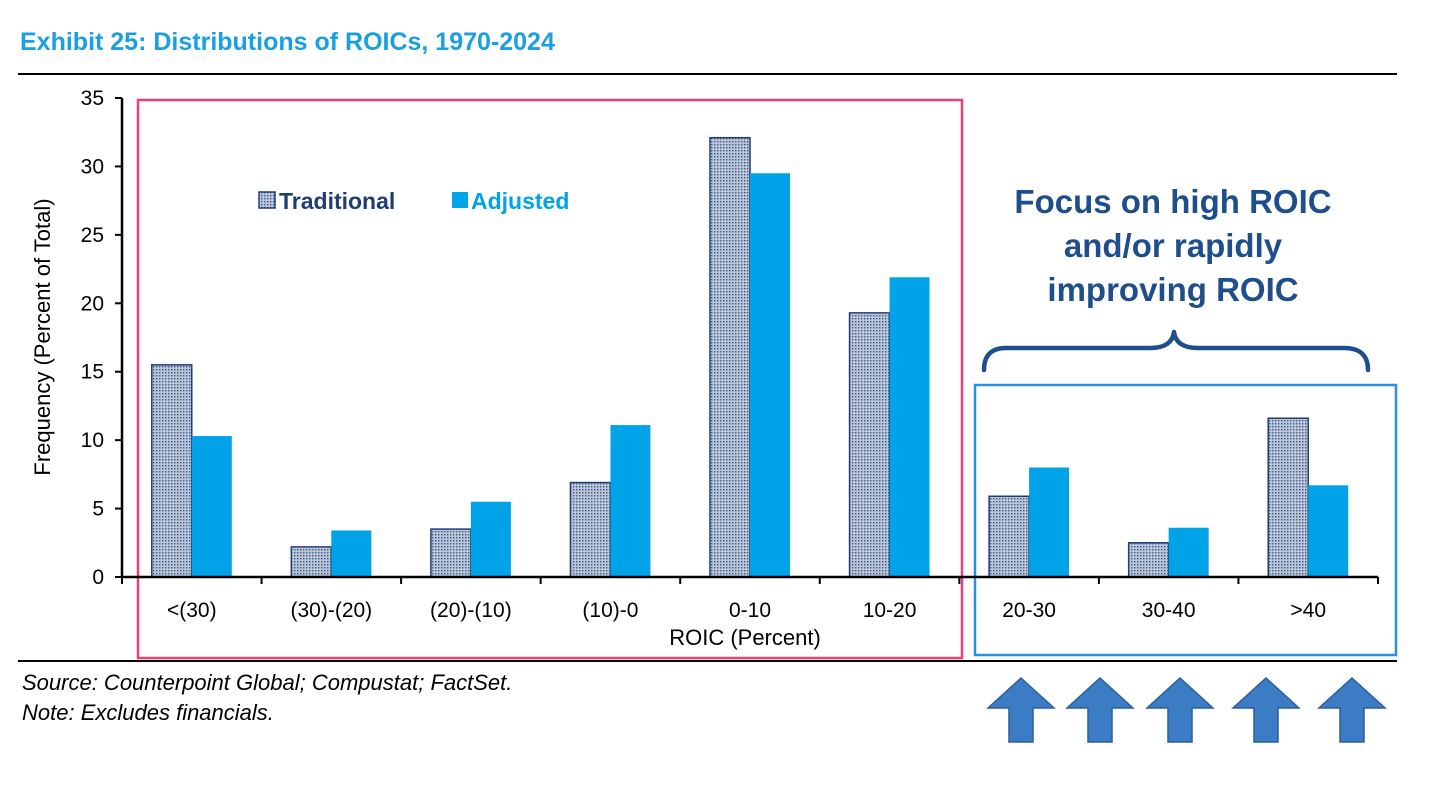 This screenshot has width=1456, height=796. Describe the element at coordinates (1185, 520) in the screenshot. I see `high-roic-box` at that location.